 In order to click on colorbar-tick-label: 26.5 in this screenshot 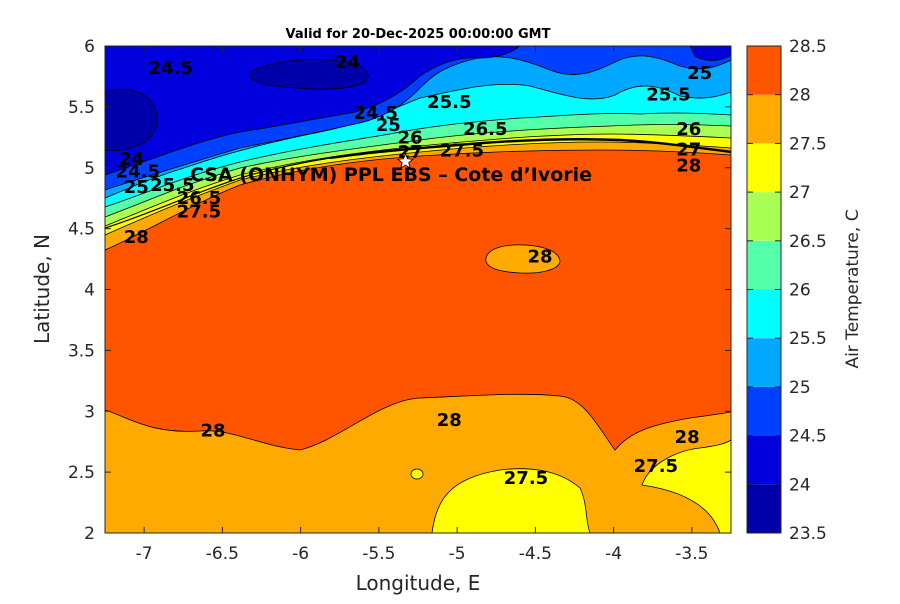, I will do `click(808, 242)`.